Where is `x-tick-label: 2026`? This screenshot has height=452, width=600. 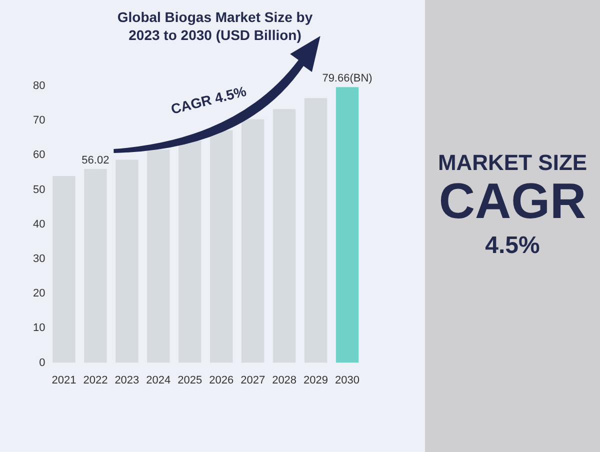
x-tick-label: 2026 is located at coordinates (221, 380).